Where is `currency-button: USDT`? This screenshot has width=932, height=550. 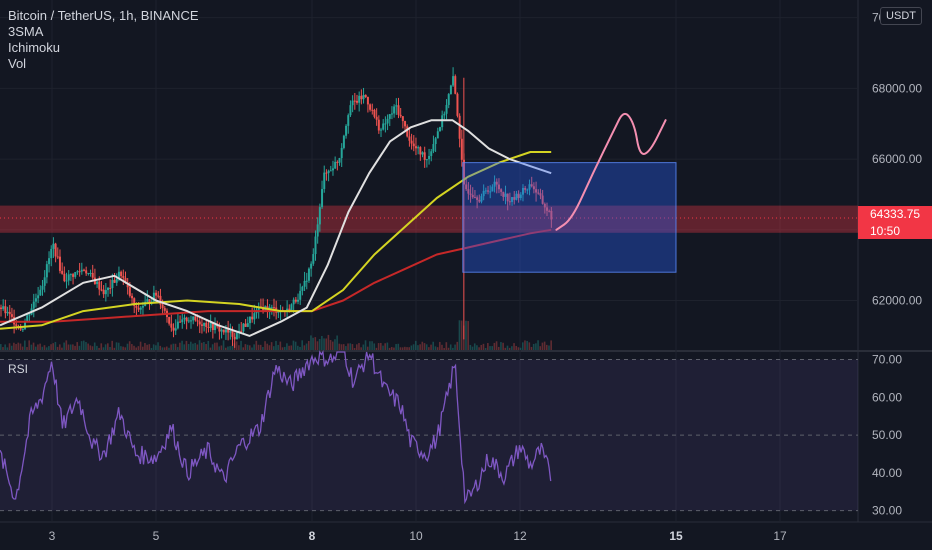 currency-button: USDT is located at coordinates (901, 16).